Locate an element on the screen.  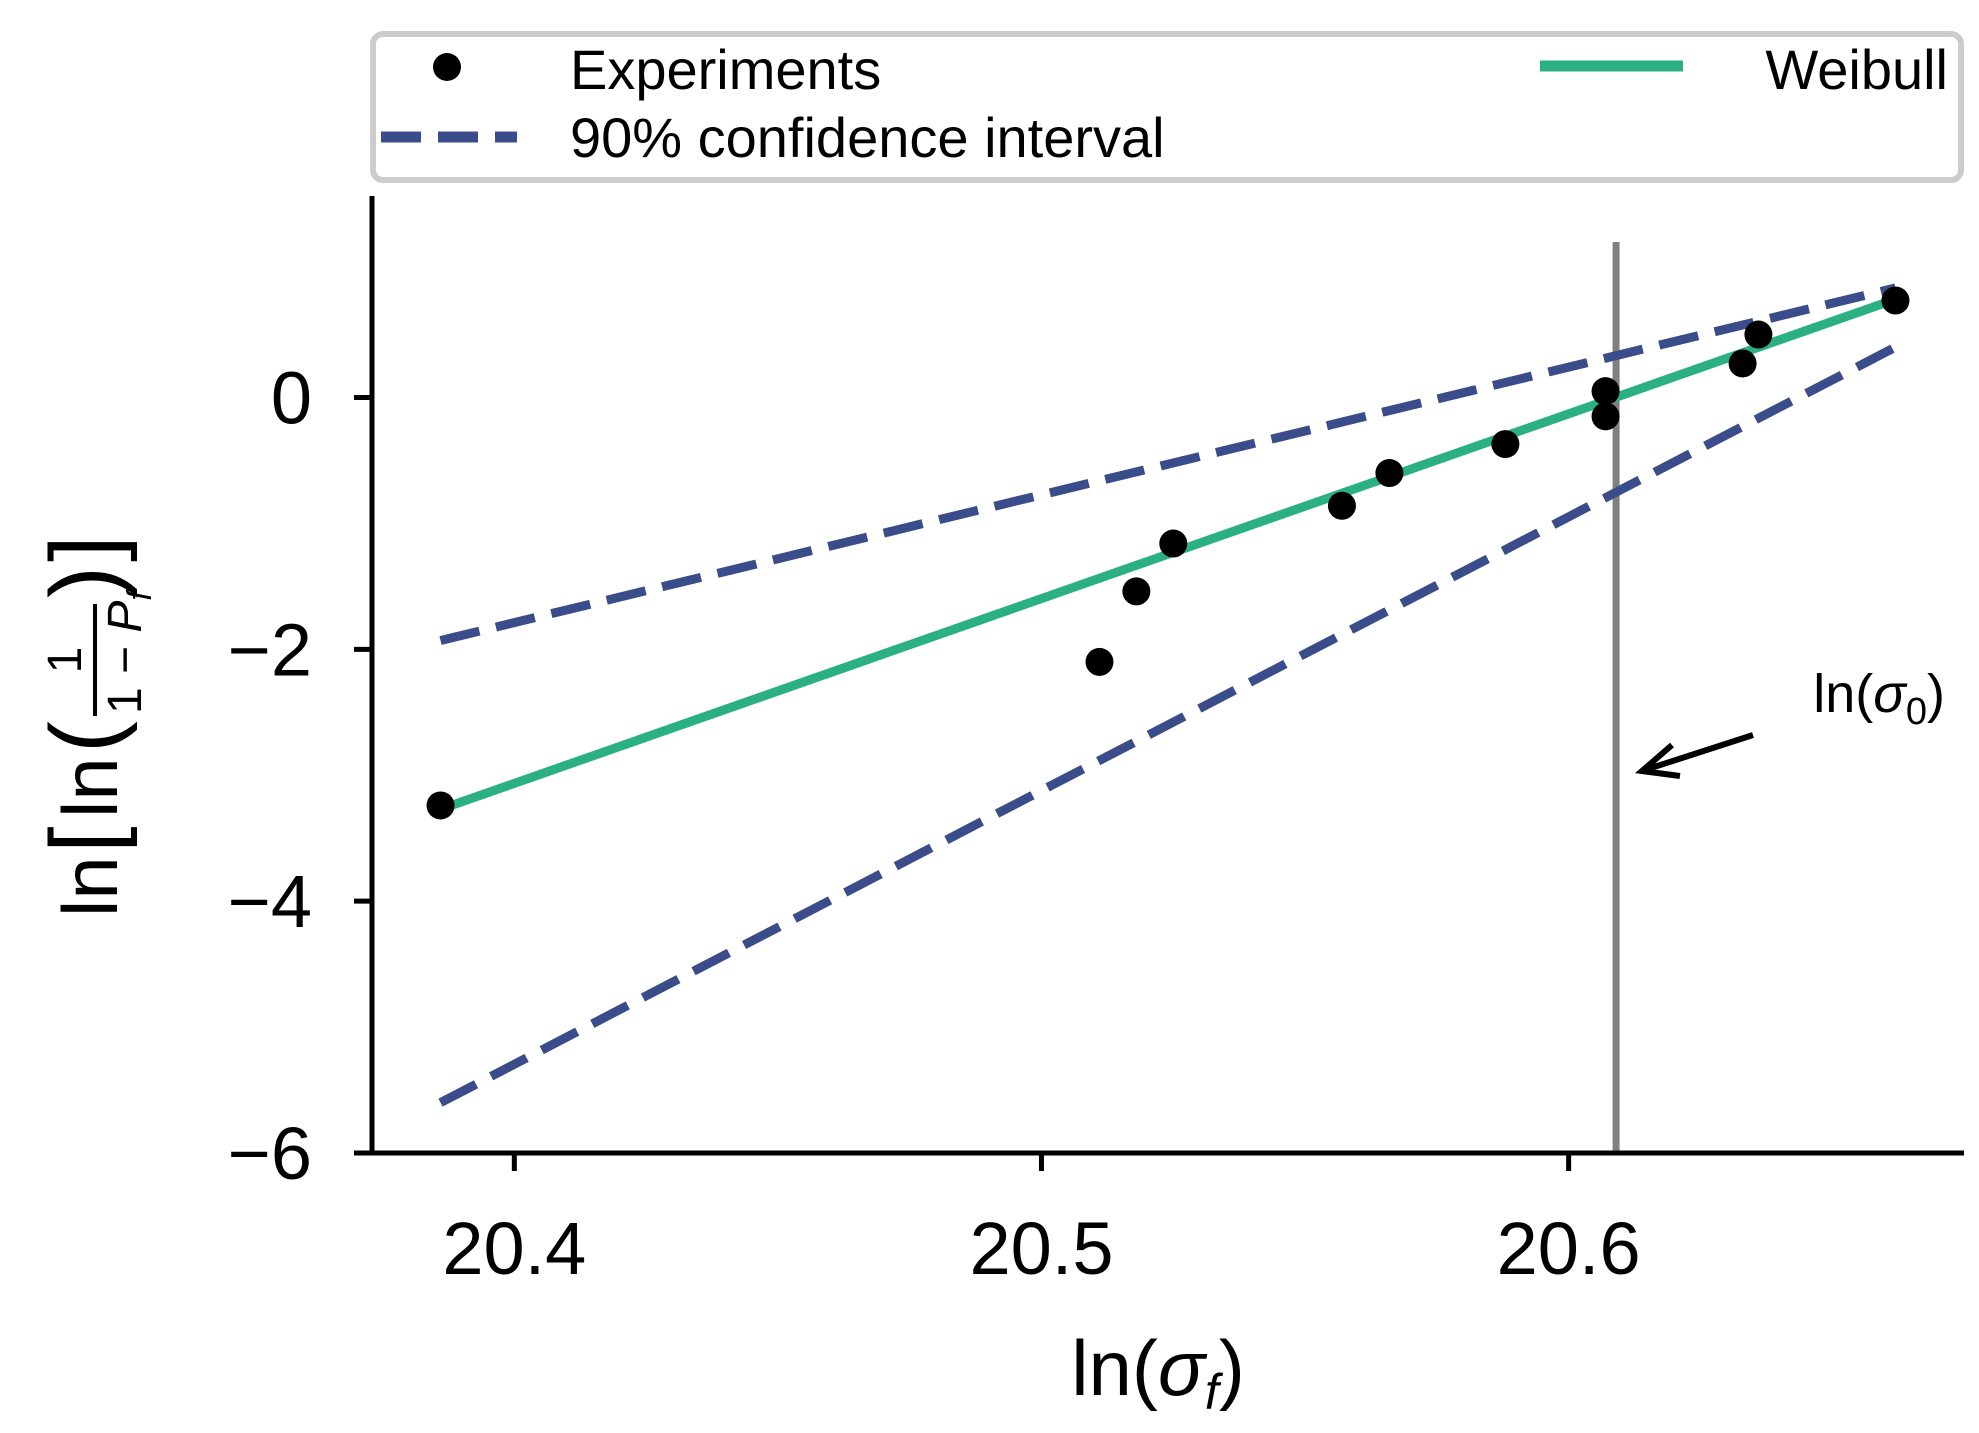
sigma0-arrow is located at coordinates (1694, 755).